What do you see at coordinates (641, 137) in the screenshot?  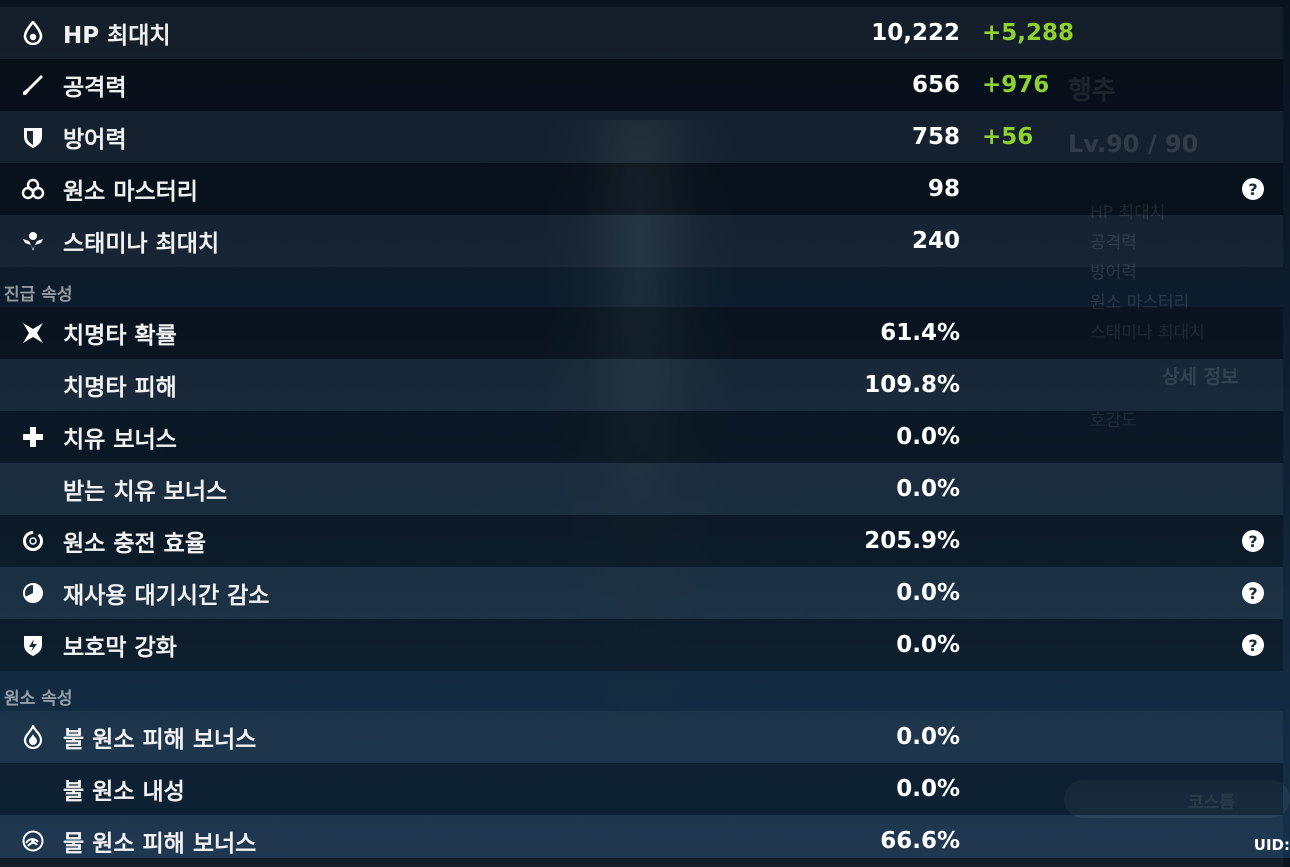 I see `stat-row-def: 방어력 758 +56` at bounding box center [641, 137].